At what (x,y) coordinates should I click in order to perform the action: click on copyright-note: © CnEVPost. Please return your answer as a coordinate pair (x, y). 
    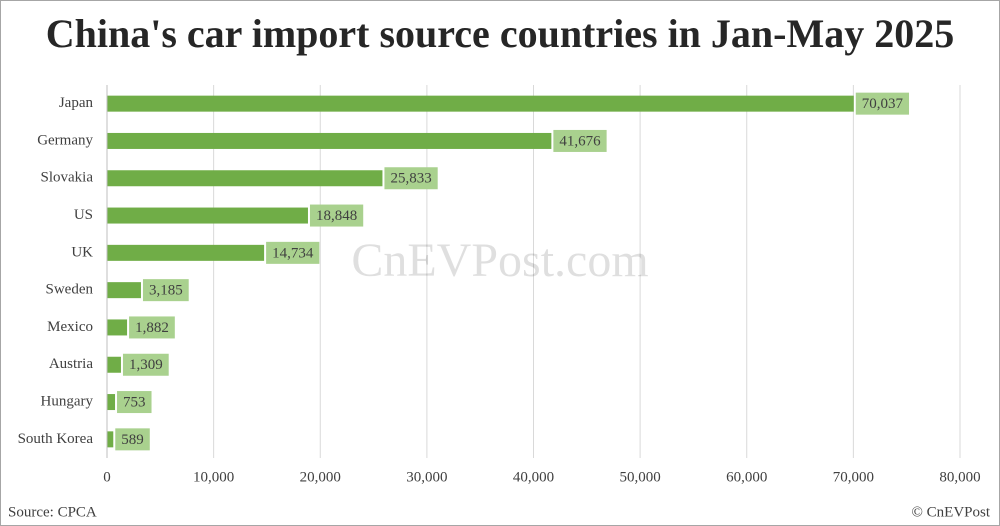
    Looking at the image, I should click on (951, 512).